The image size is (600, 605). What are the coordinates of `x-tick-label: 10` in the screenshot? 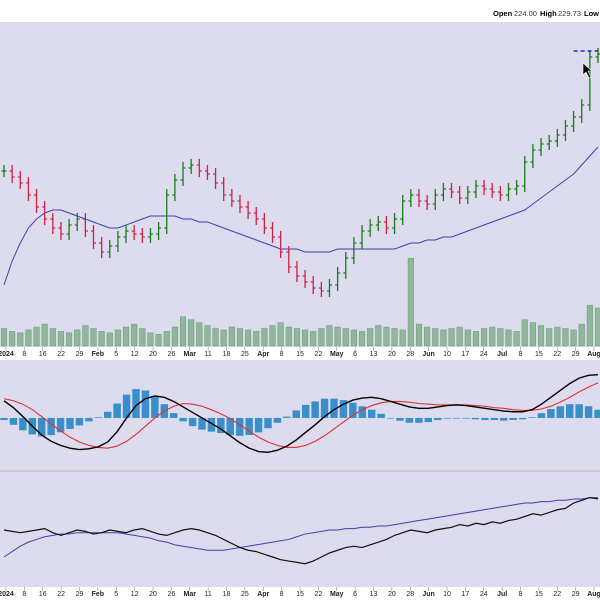 It's located at (447, 594).